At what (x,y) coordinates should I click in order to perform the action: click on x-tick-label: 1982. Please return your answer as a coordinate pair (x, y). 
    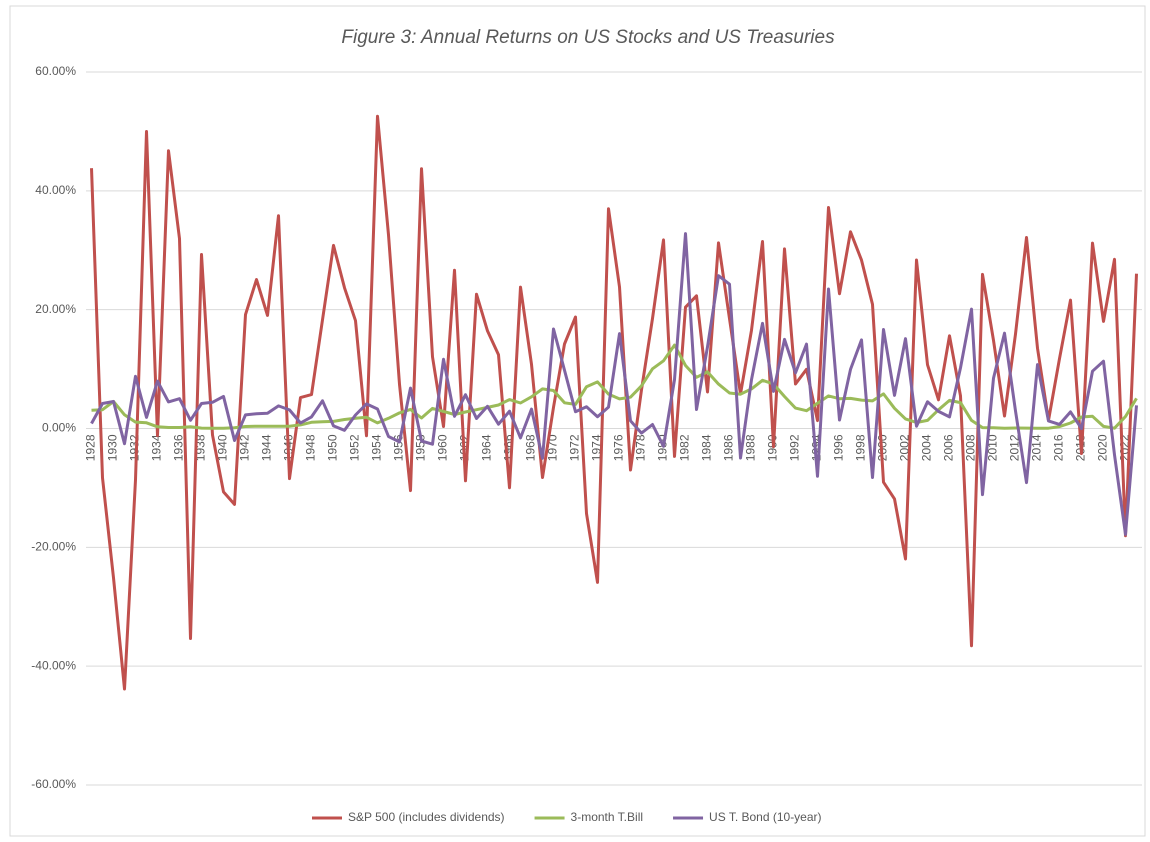
    Looking at the image, I should click on (685, 447).